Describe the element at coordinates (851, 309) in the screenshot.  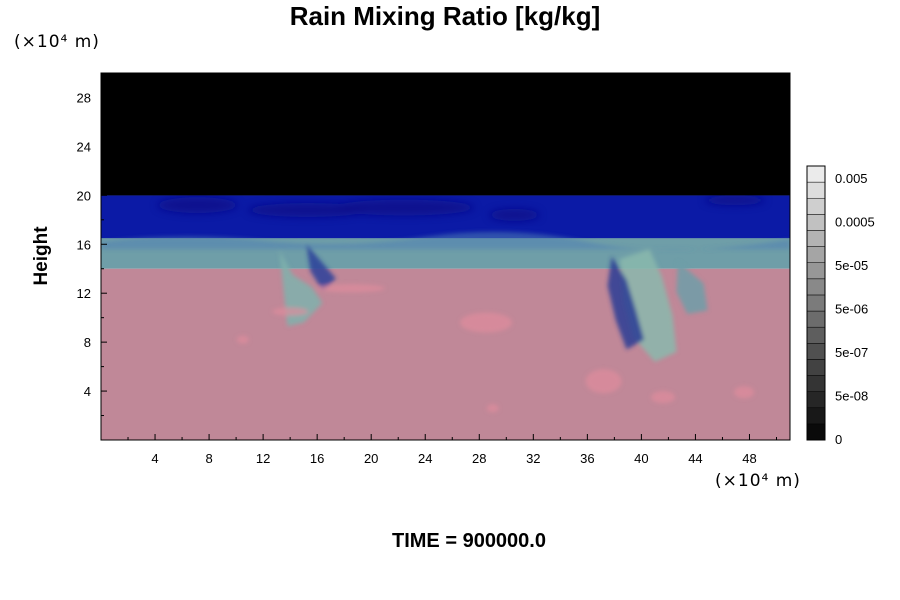
I see `colorbar-label: 5e-06` at that location.